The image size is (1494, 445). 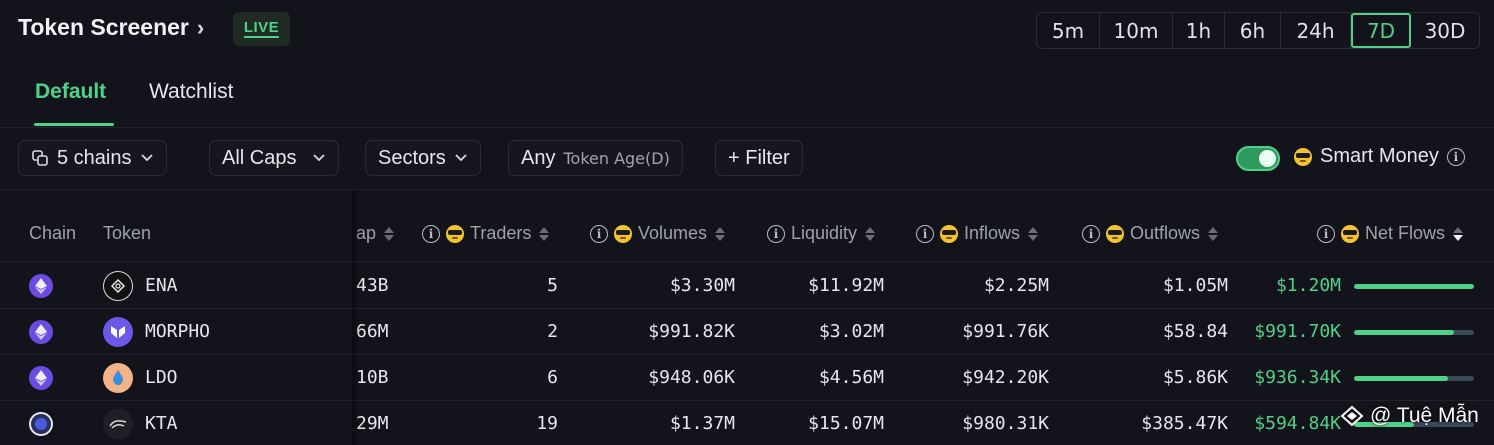 I want to click on ldo-token-icon, so click(x=118, y=378).